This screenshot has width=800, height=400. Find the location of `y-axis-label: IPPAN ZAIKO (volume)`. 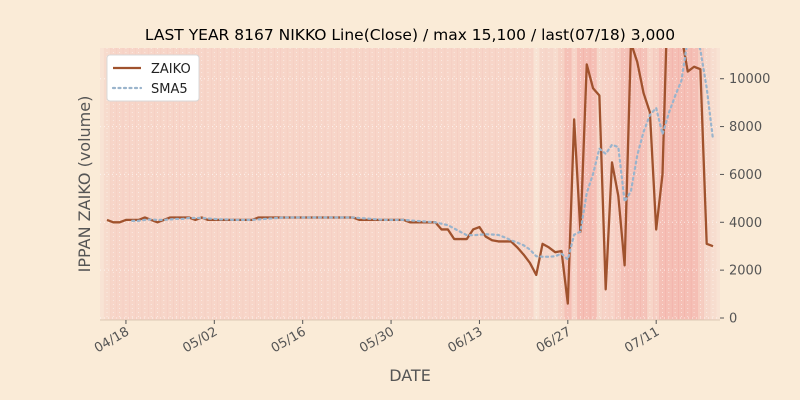

y-axis-label: IPPAN ZAIKO (volume) is located at coordinates (84, 184).